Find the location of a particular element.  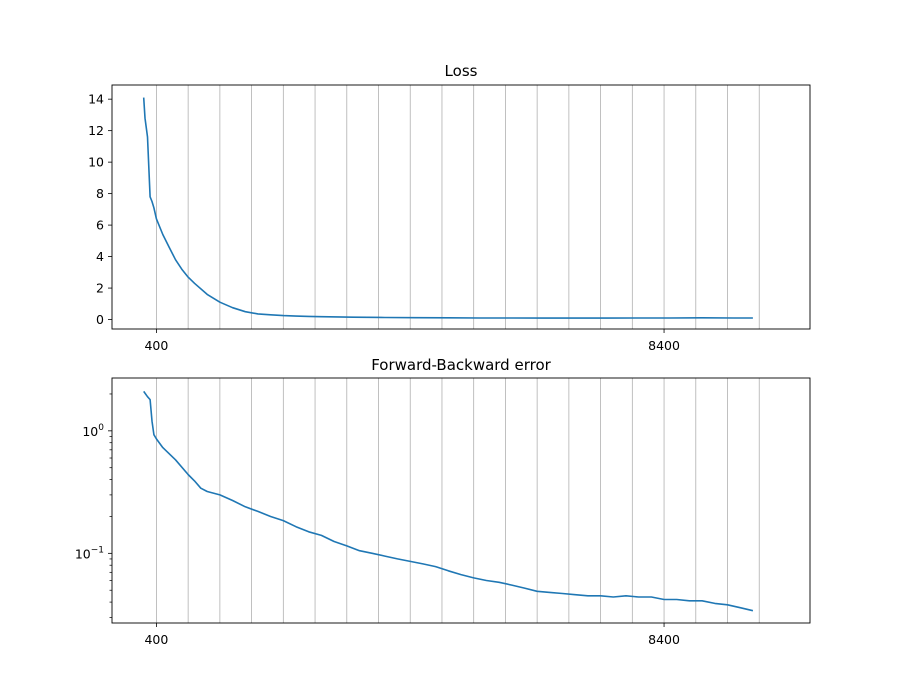

y-tick-label: 2 is located at coordinates (100, 288).